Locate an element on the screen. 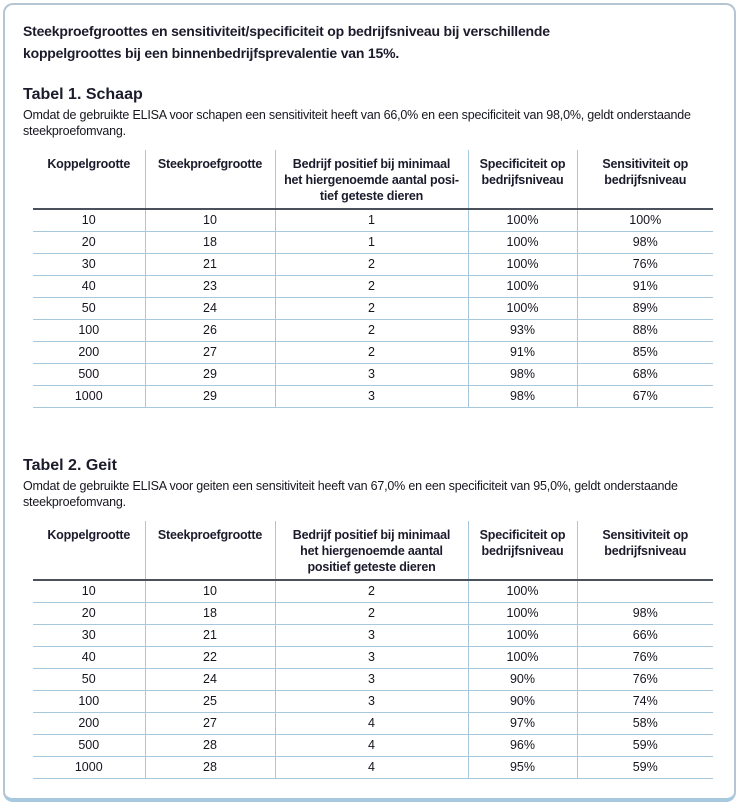 This screenshot has height=806, width=739. table-row: 20 18 2 100% 98% is located at coordinates (373, 613).